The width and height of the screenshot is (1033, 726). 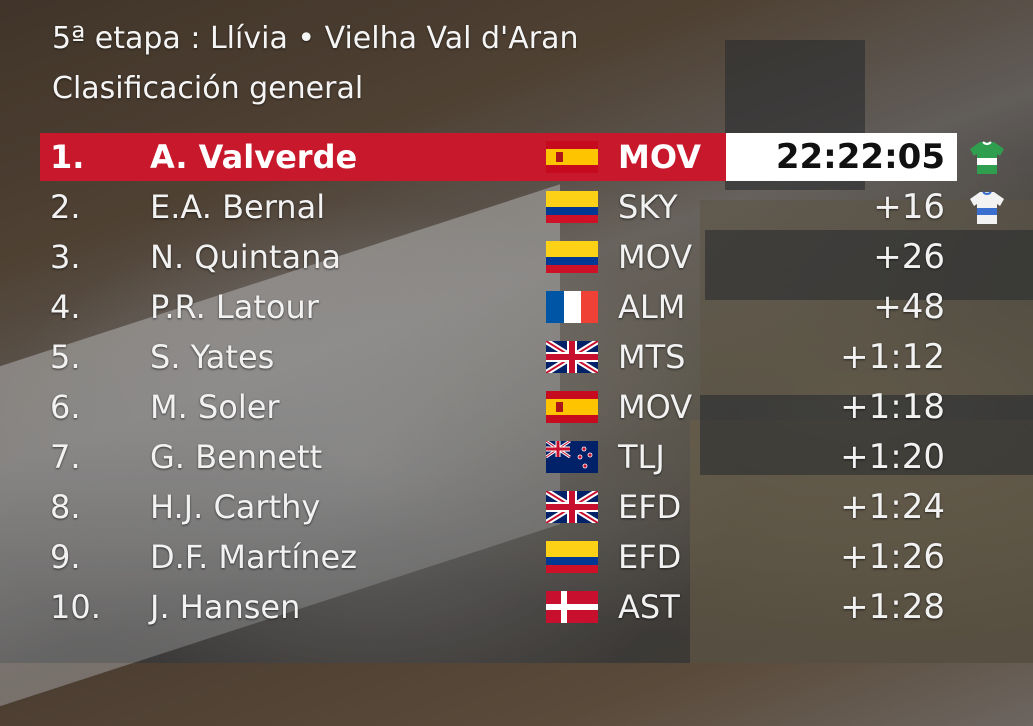 I want to click on standings-row: 10. J. Hansen AST +1:28, so click(x=516, y=607).